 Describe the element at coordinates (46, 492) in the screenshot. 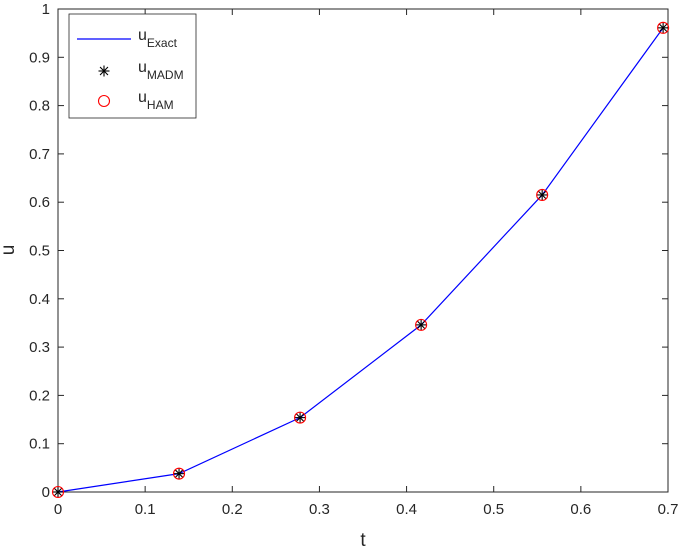

I see `y-tick-label: 0` at that location.